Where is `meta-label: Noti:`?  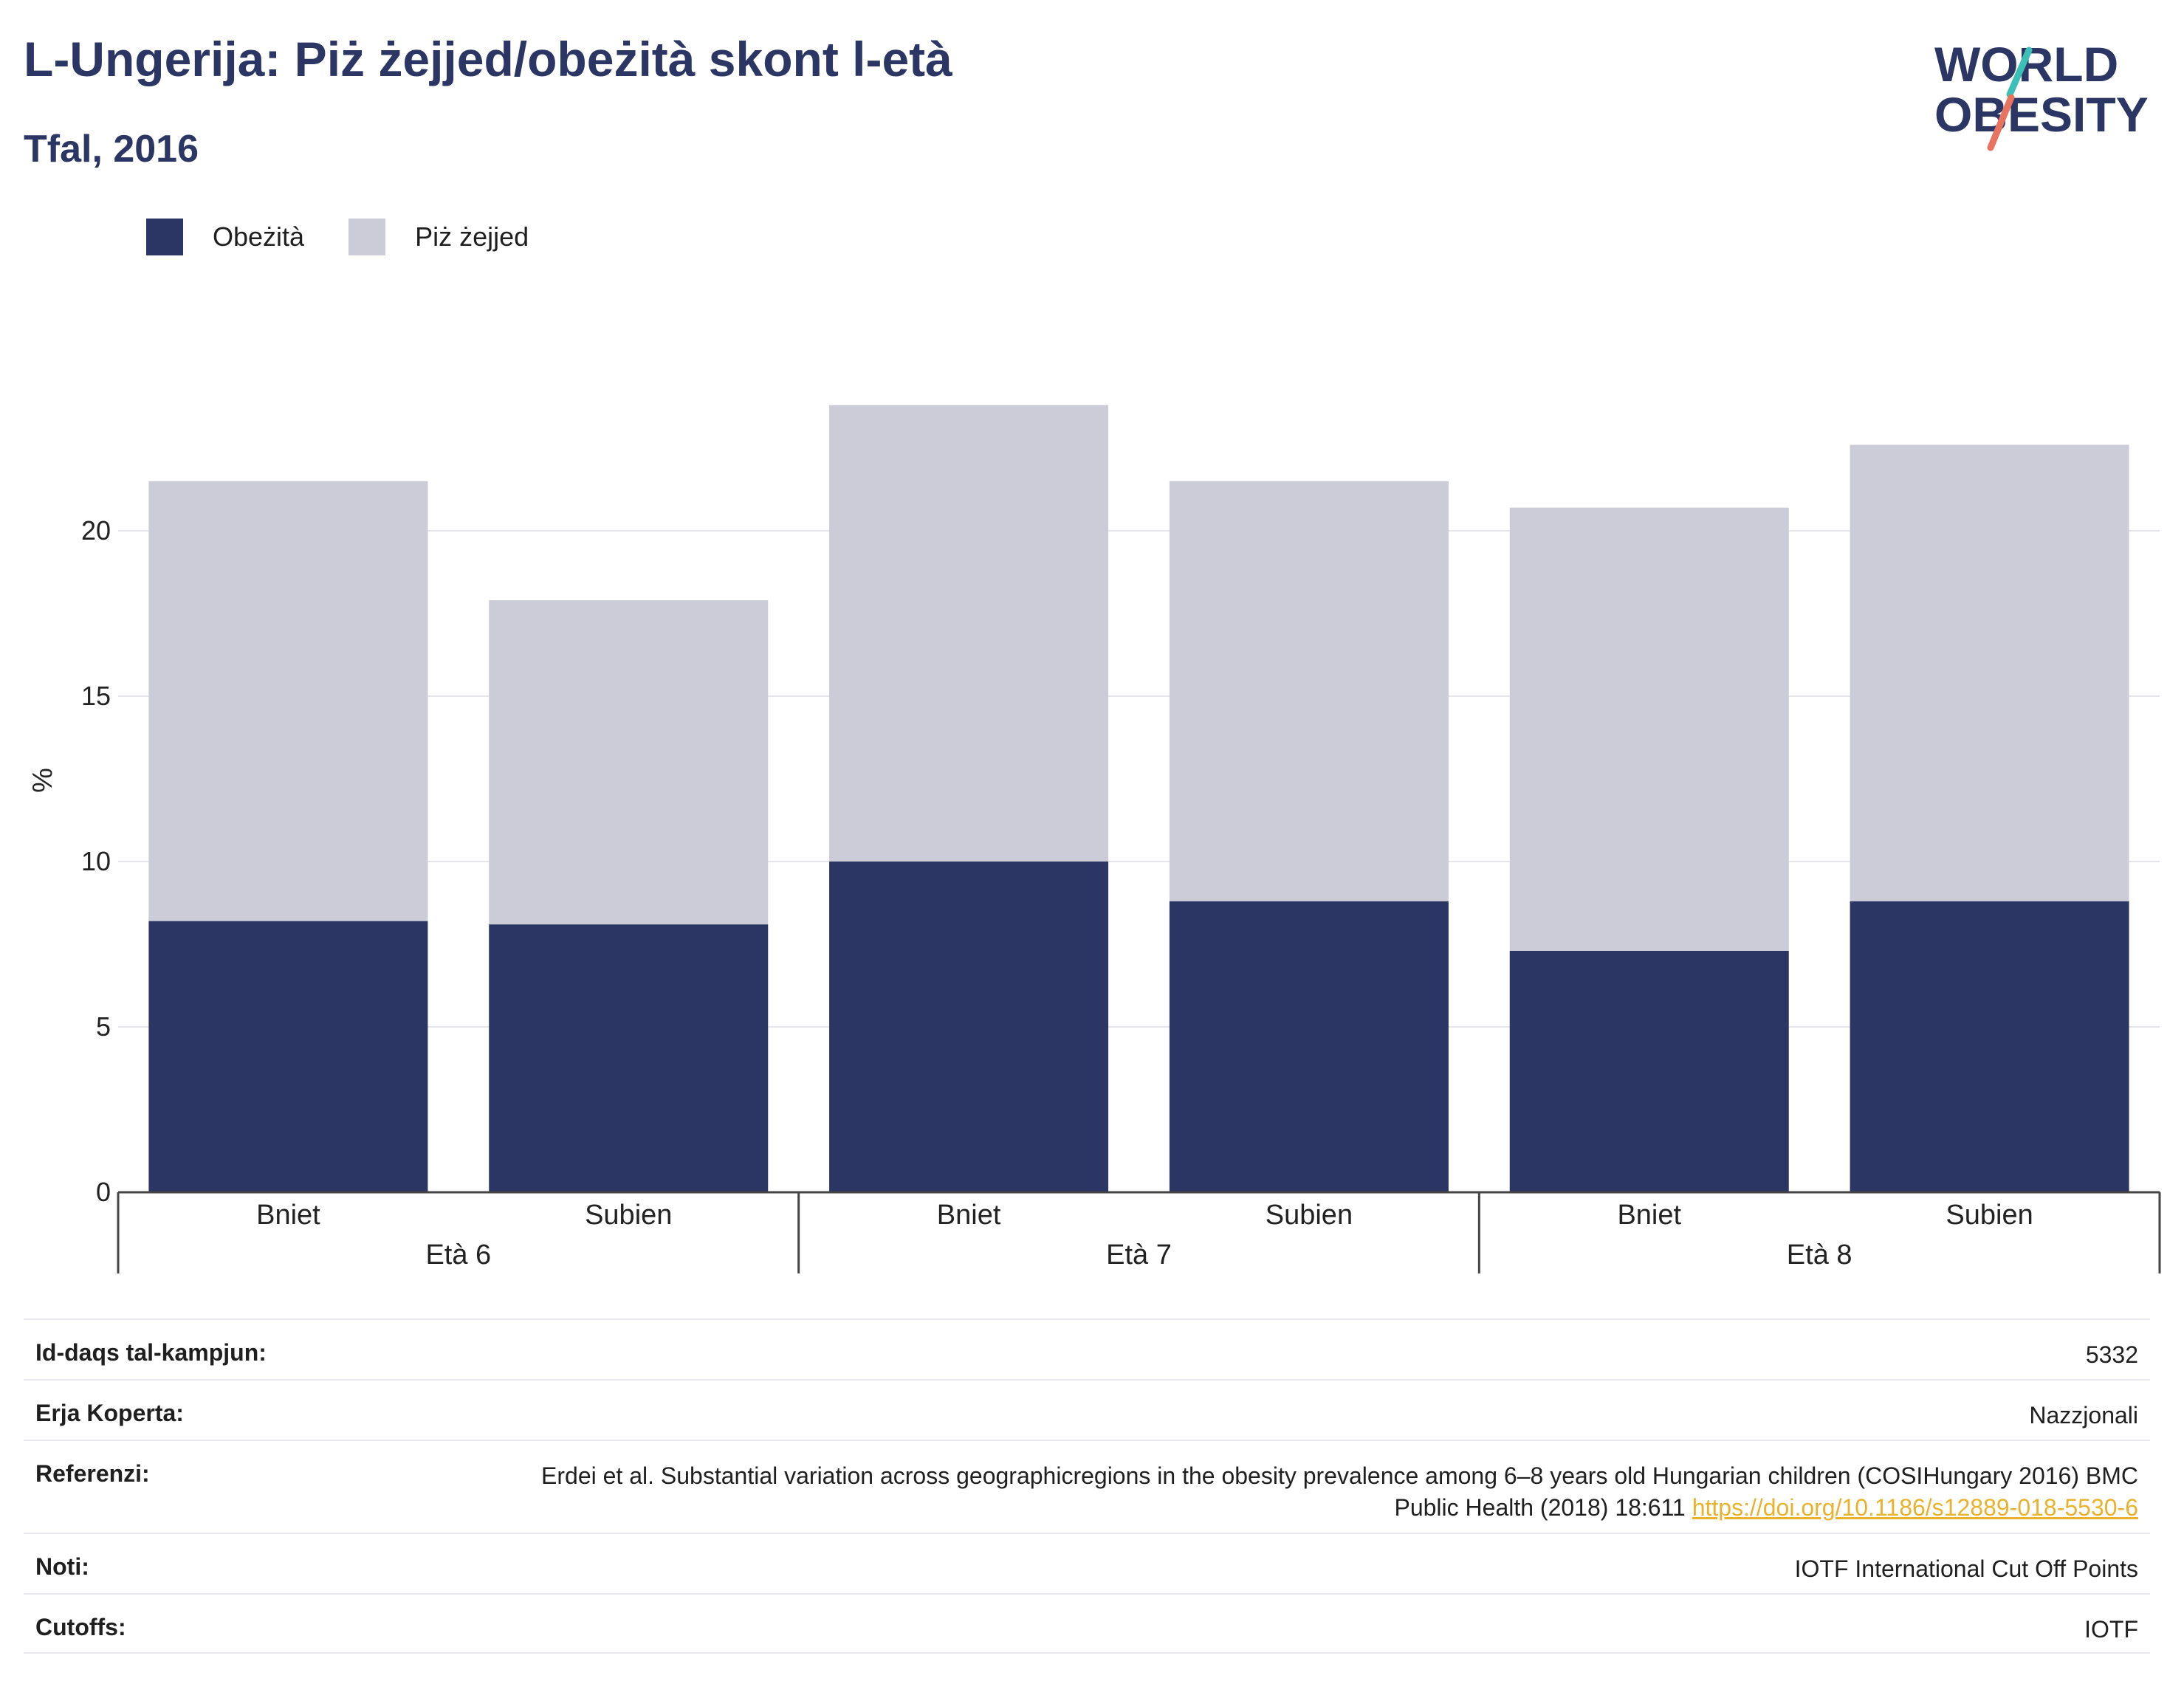 meta-label: Noti: is located at coordinates (62, 1566).